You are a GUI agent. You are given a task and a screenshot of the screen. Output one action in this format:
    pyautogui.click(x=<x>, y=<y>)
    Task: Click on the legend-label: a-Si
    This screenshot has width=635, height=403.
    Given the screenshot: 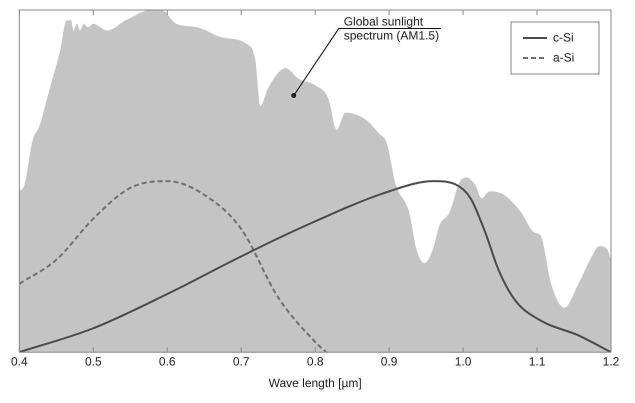 What is the action you would take?
    pyautogui.click(x=563, y=57)
    